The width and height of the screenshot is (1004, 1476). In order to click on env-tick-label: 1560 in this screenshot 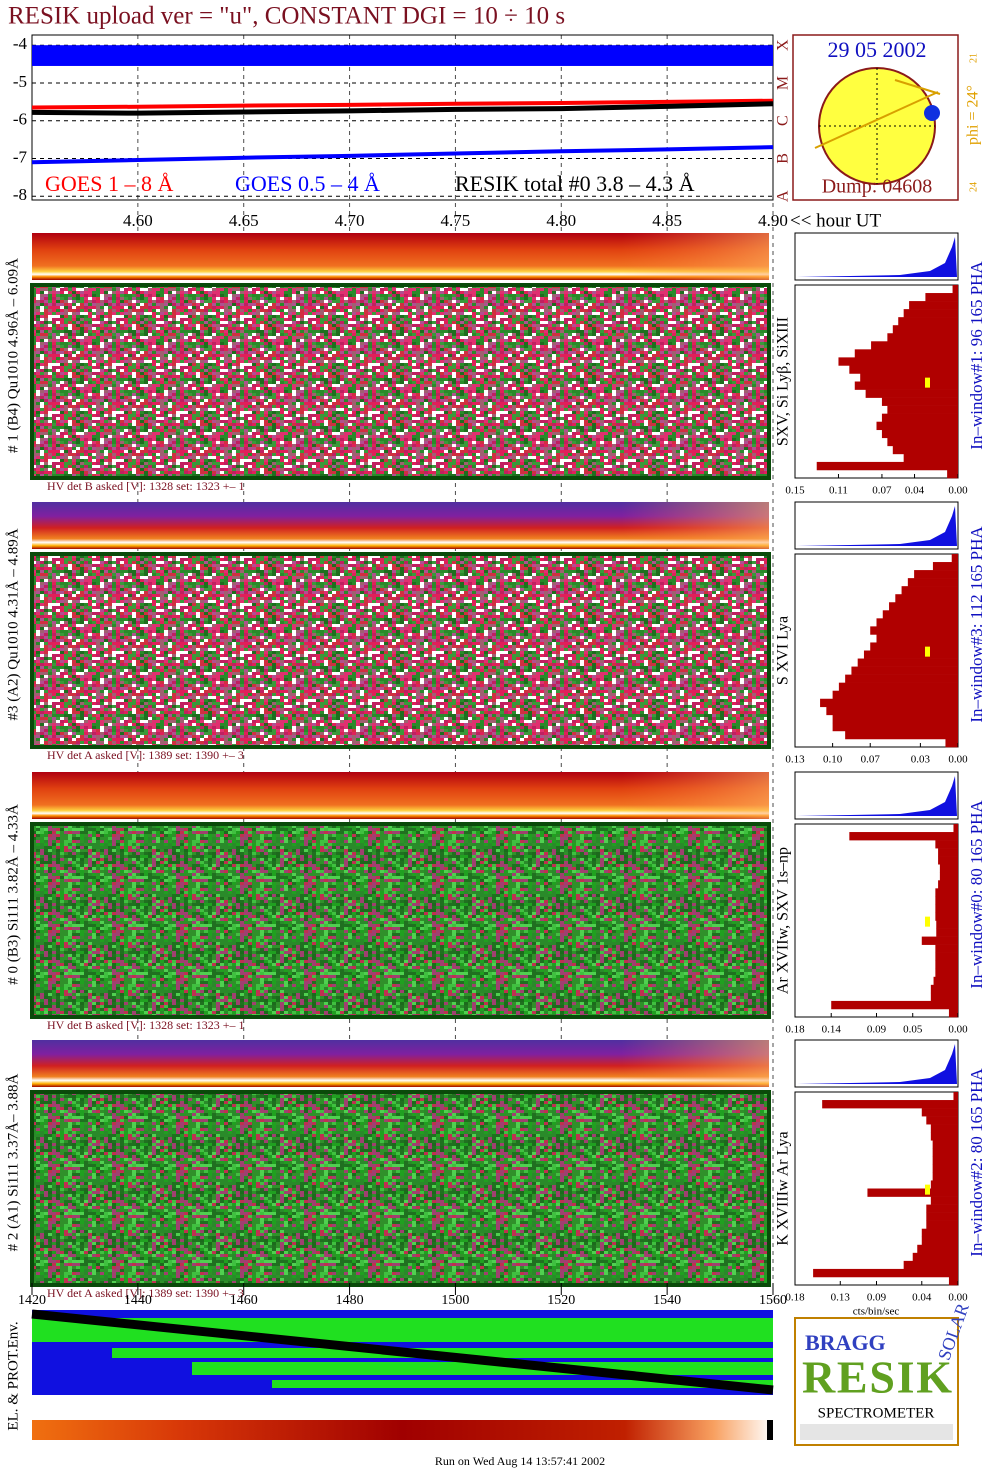, I will do `click(773, 1300)`.